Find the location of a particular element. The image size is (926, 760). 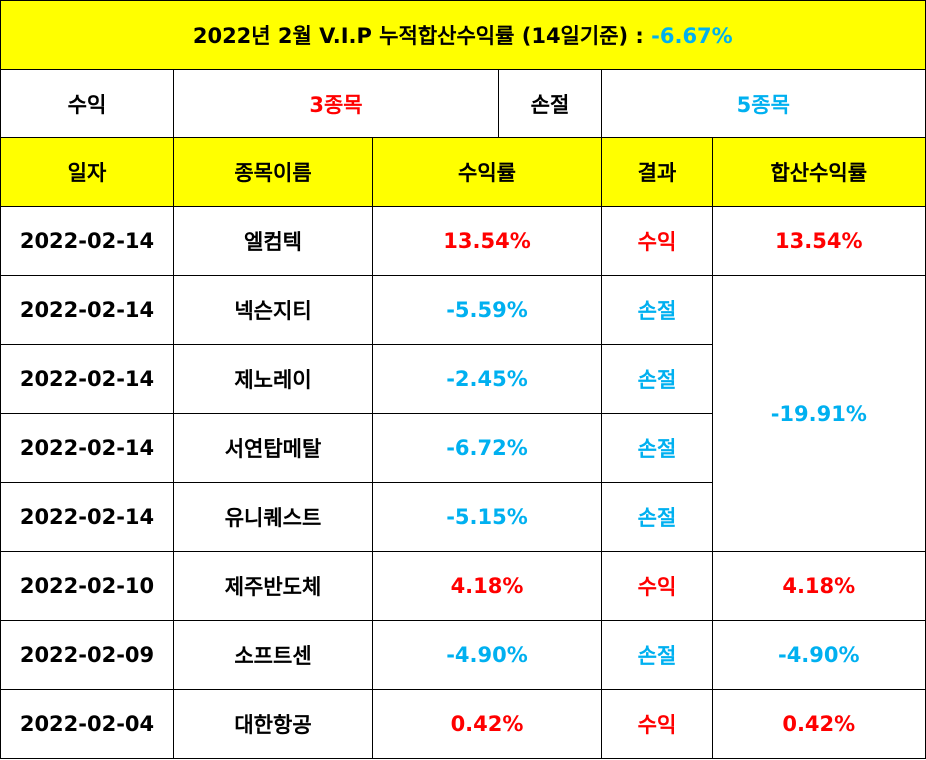

column-header-row: 일자 종목이름 수익률 결과 합산수익률 is located at coordinates (463, 172).